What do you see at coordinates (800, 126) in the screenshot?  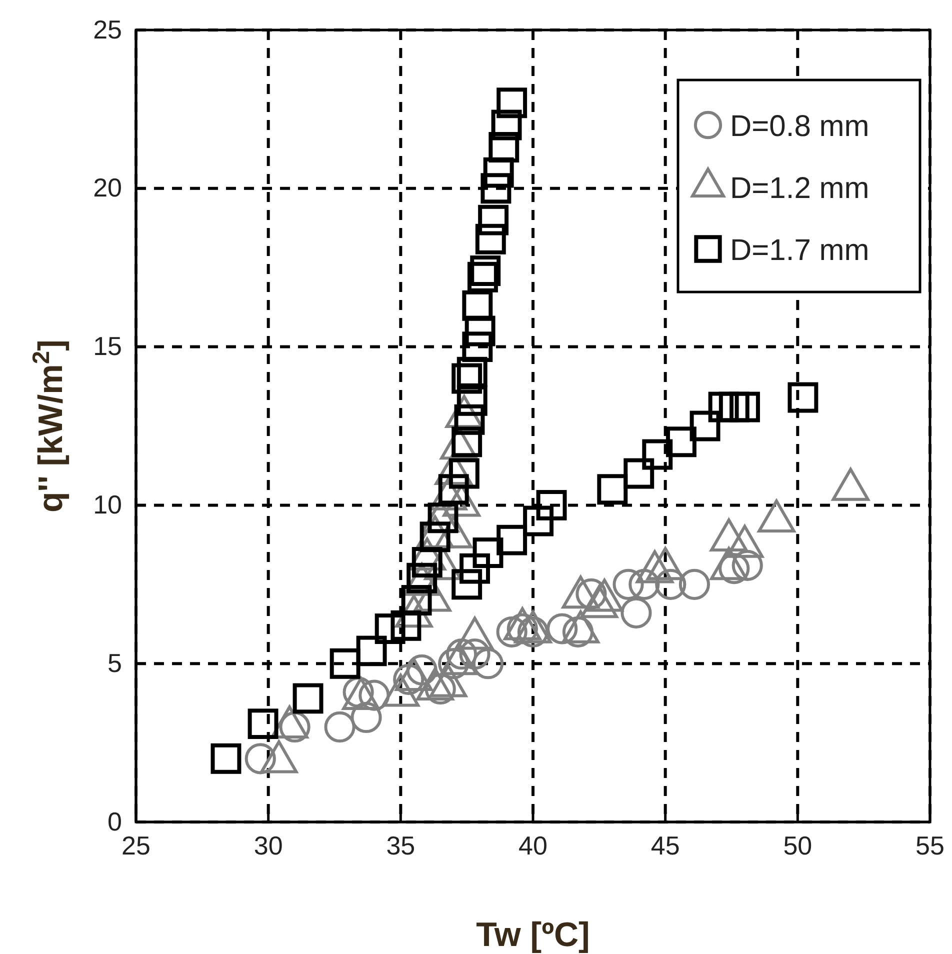 I see `legend-label: D=0.8 mm` at bounding box center [800, 126].